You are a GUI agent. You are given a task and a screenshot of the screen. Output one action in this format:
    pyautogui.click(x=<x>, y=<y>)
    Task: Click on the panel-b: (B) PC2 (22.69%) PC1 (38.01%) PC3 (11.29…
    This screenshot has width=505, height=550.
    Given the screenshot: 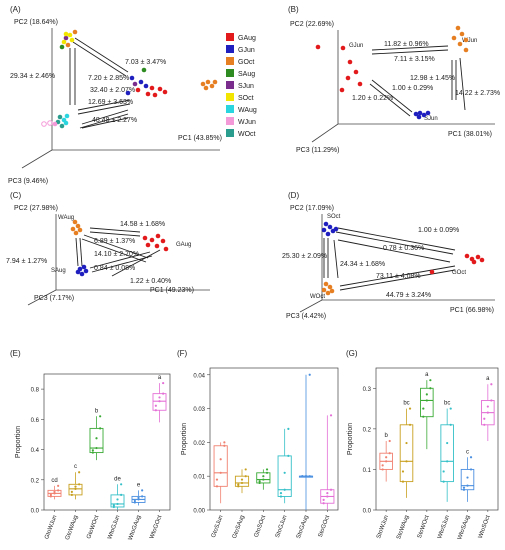 What is the action you would take?
    pyautogui.click(x=394, y=79)
    